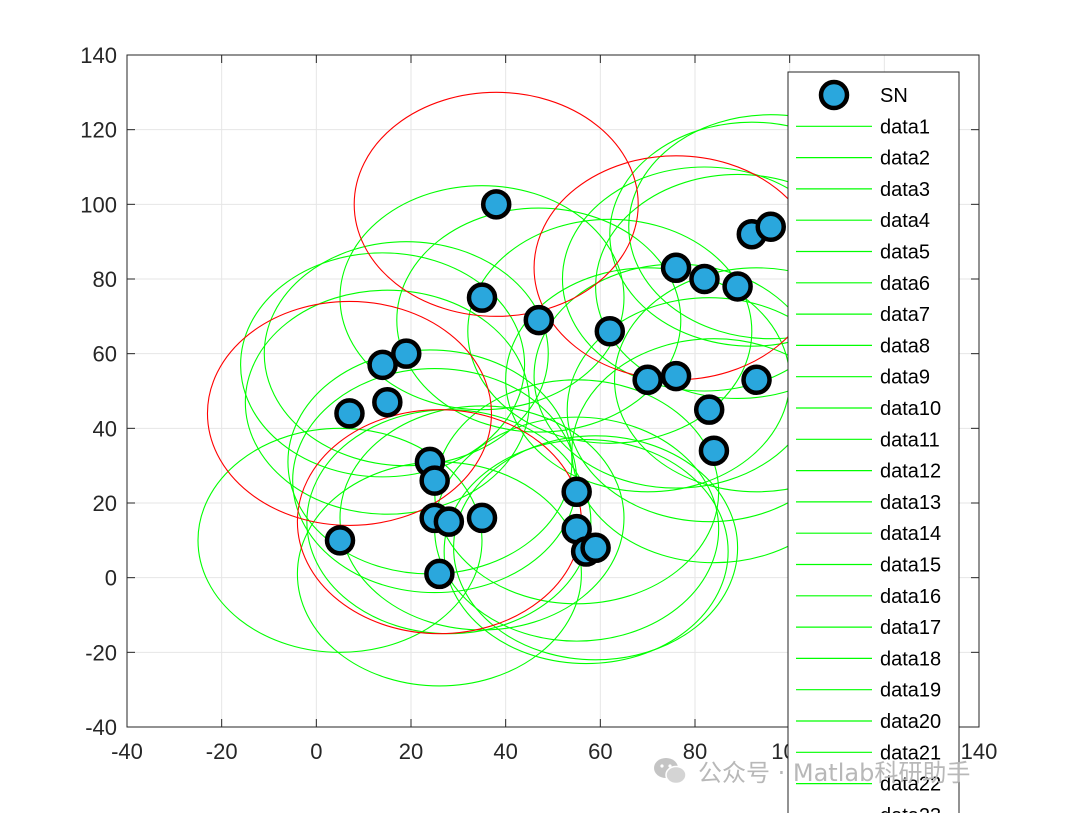 The image size is (1080, 813). I want to click on legend-label: data2, so click(905, 159).